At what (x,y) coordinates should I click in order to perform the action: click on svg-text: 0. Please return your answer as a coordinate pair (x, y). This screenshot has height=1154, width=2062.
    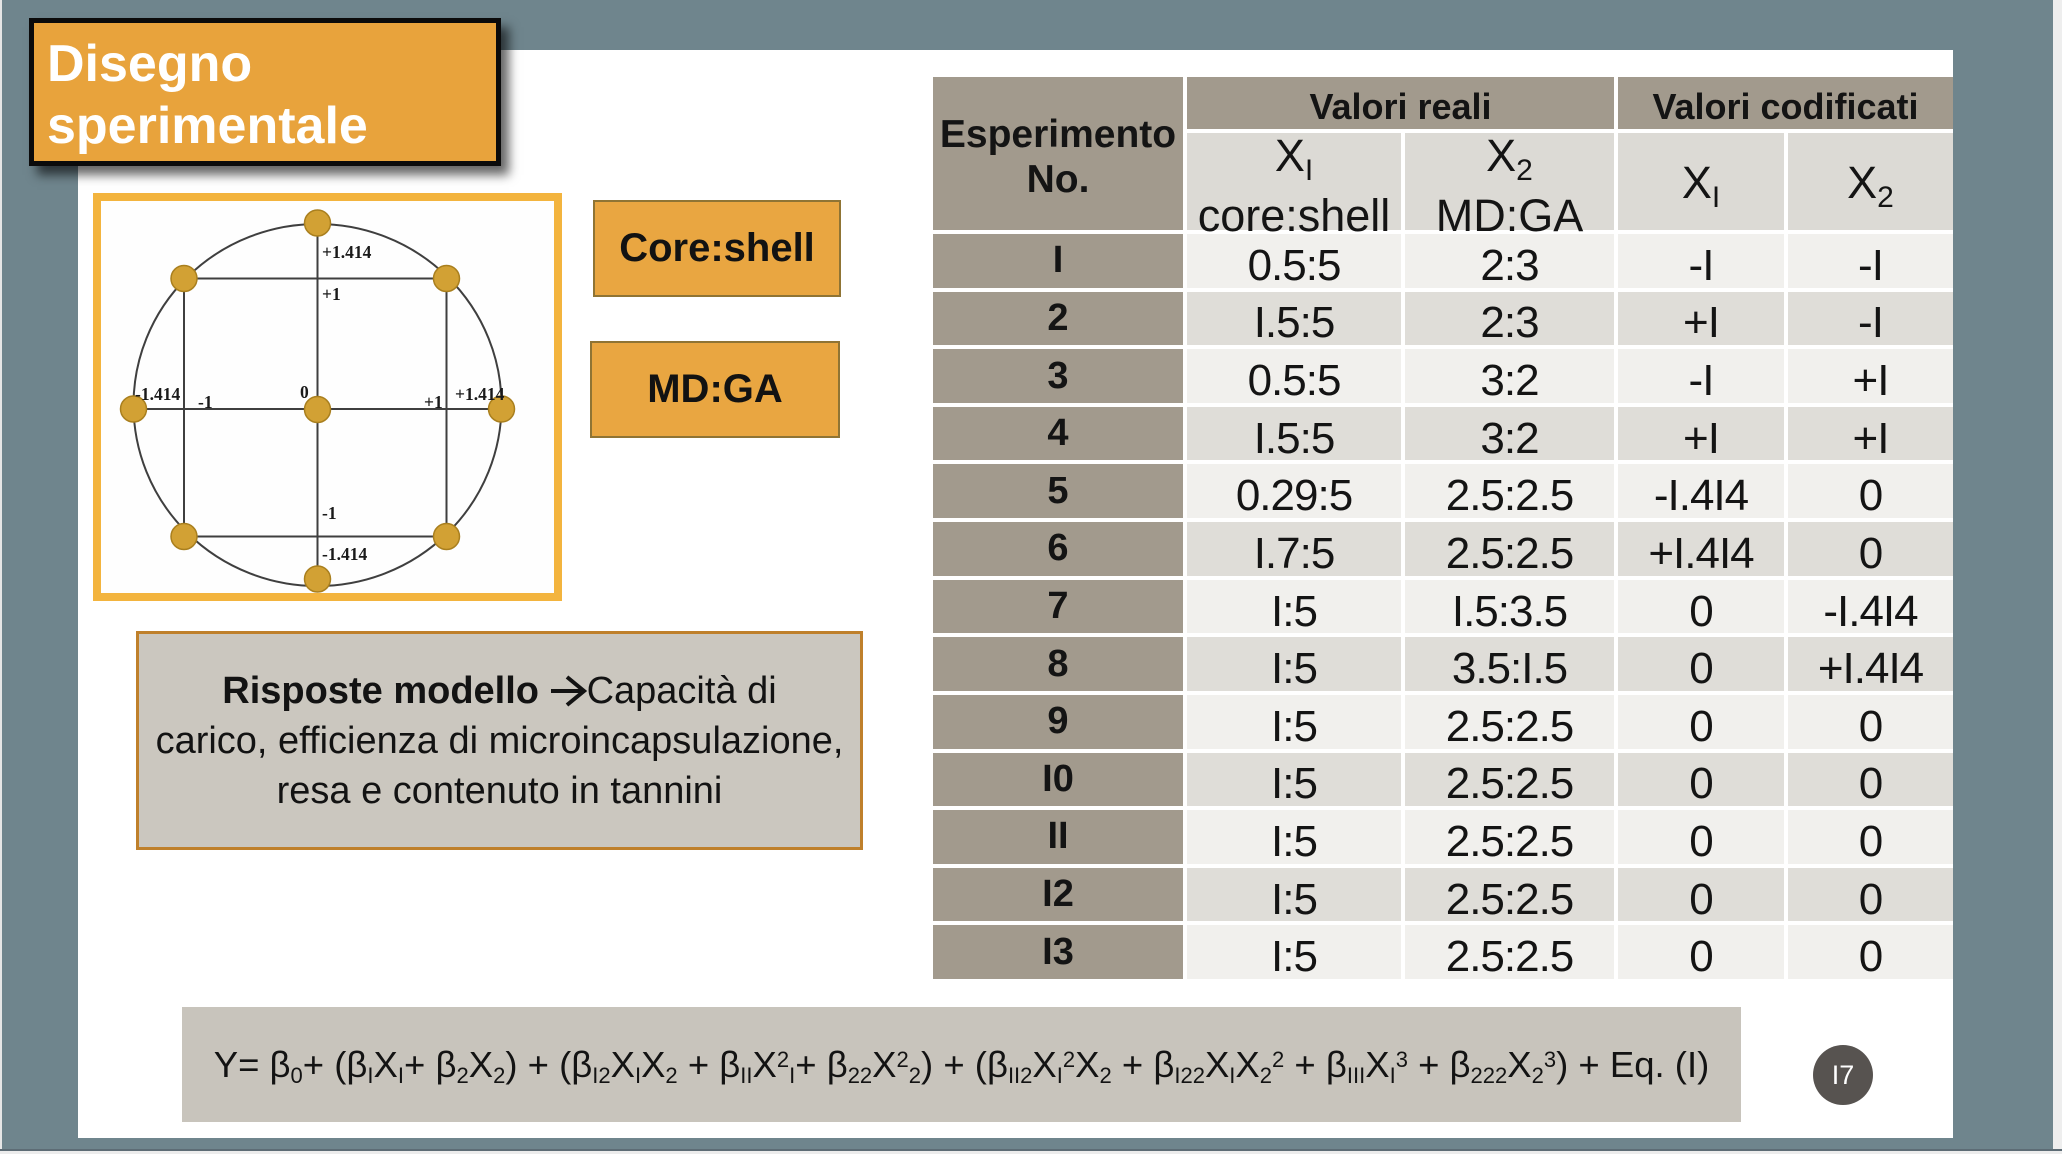
    Looking at the image, I should click on (304, 392).